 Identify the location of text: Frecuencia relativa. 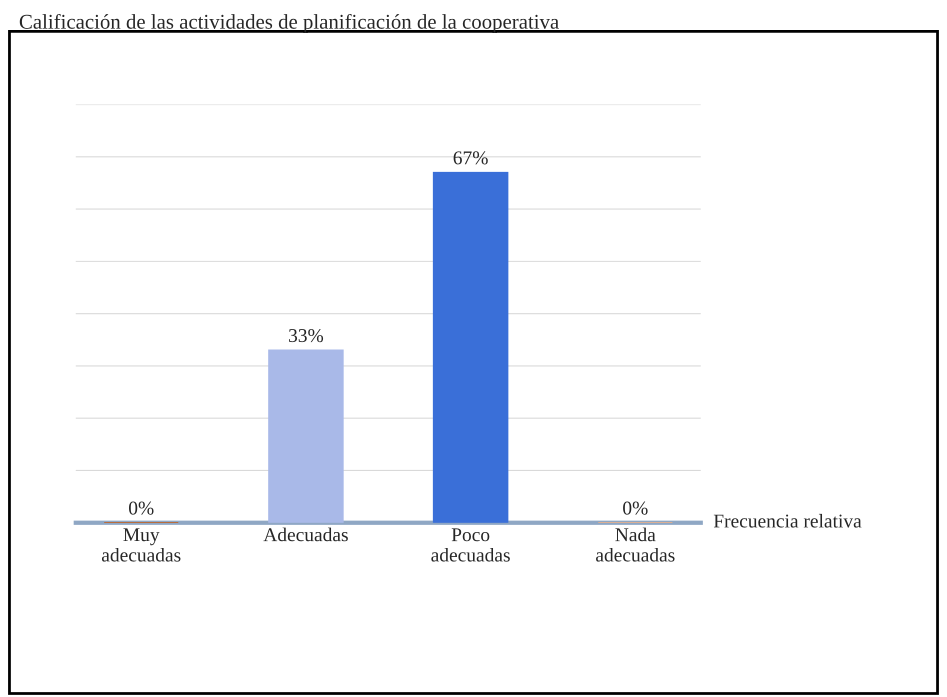
(788, 521).